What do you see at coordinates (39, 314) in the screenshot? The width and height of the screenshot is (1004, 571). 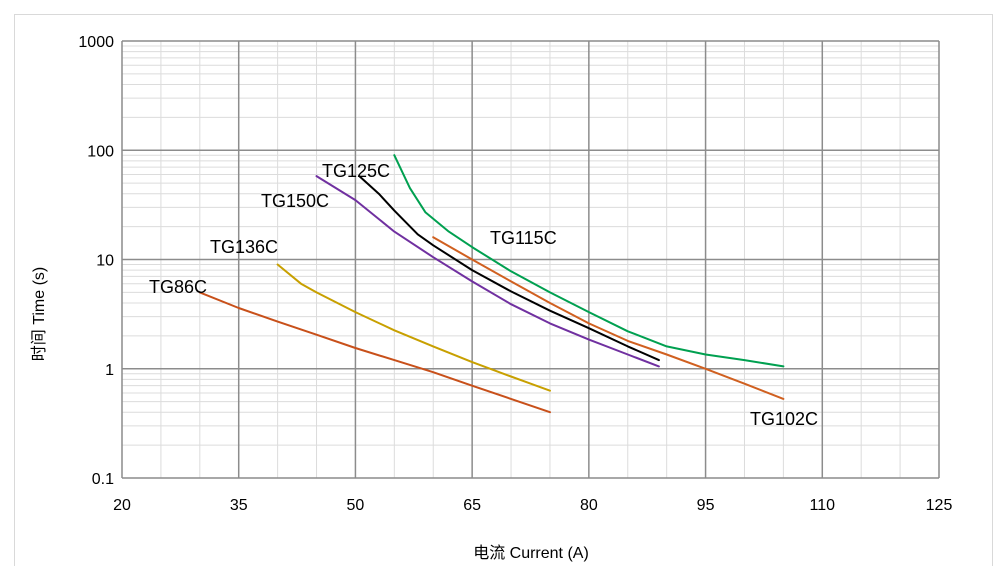 I see `y-axis-title: 时间 Time (s)` at bounding box center [39, 314].